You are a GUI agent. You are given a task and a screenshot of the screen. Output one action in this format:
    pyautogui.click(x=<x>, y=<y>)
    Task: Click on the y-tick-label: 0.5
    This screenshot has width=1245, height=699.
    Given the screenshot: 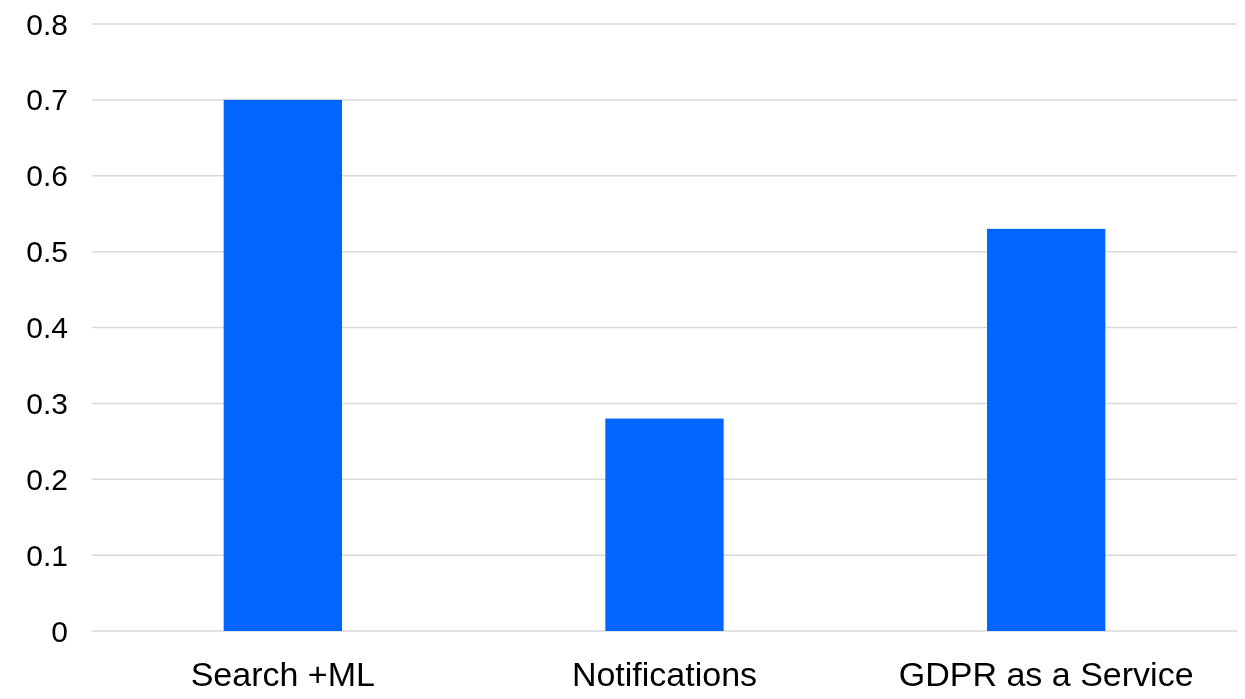 What is the action you would take?
    pyautogui.click(x=47, y=252)
    